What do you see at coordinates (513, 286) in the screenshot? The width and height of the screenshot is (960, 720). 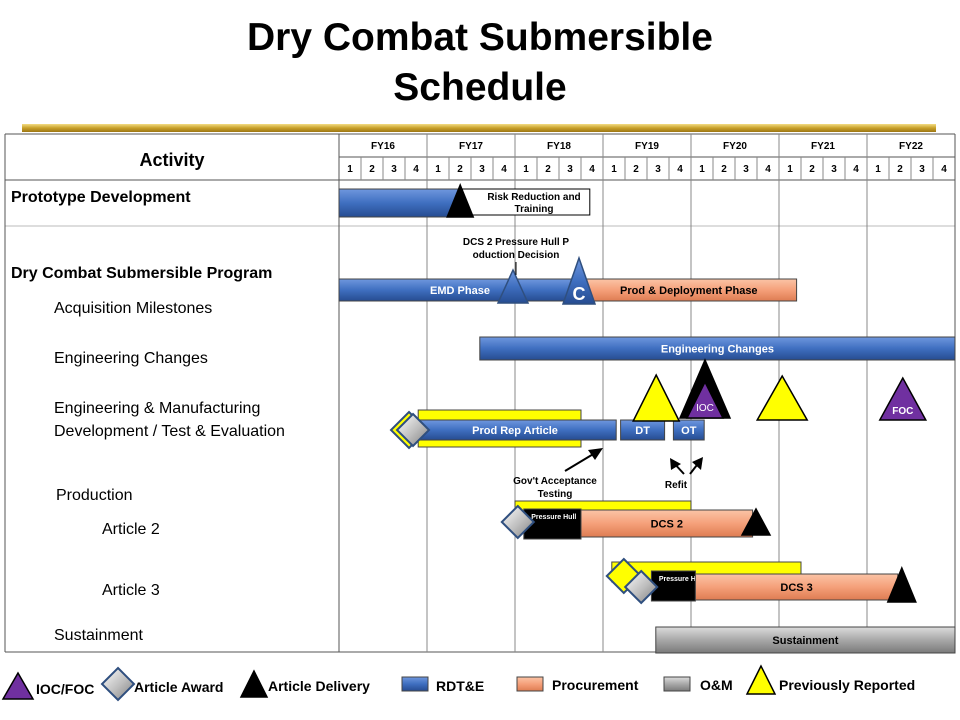 I see `milestone-b-triangle` at bounding box center [513, 286].